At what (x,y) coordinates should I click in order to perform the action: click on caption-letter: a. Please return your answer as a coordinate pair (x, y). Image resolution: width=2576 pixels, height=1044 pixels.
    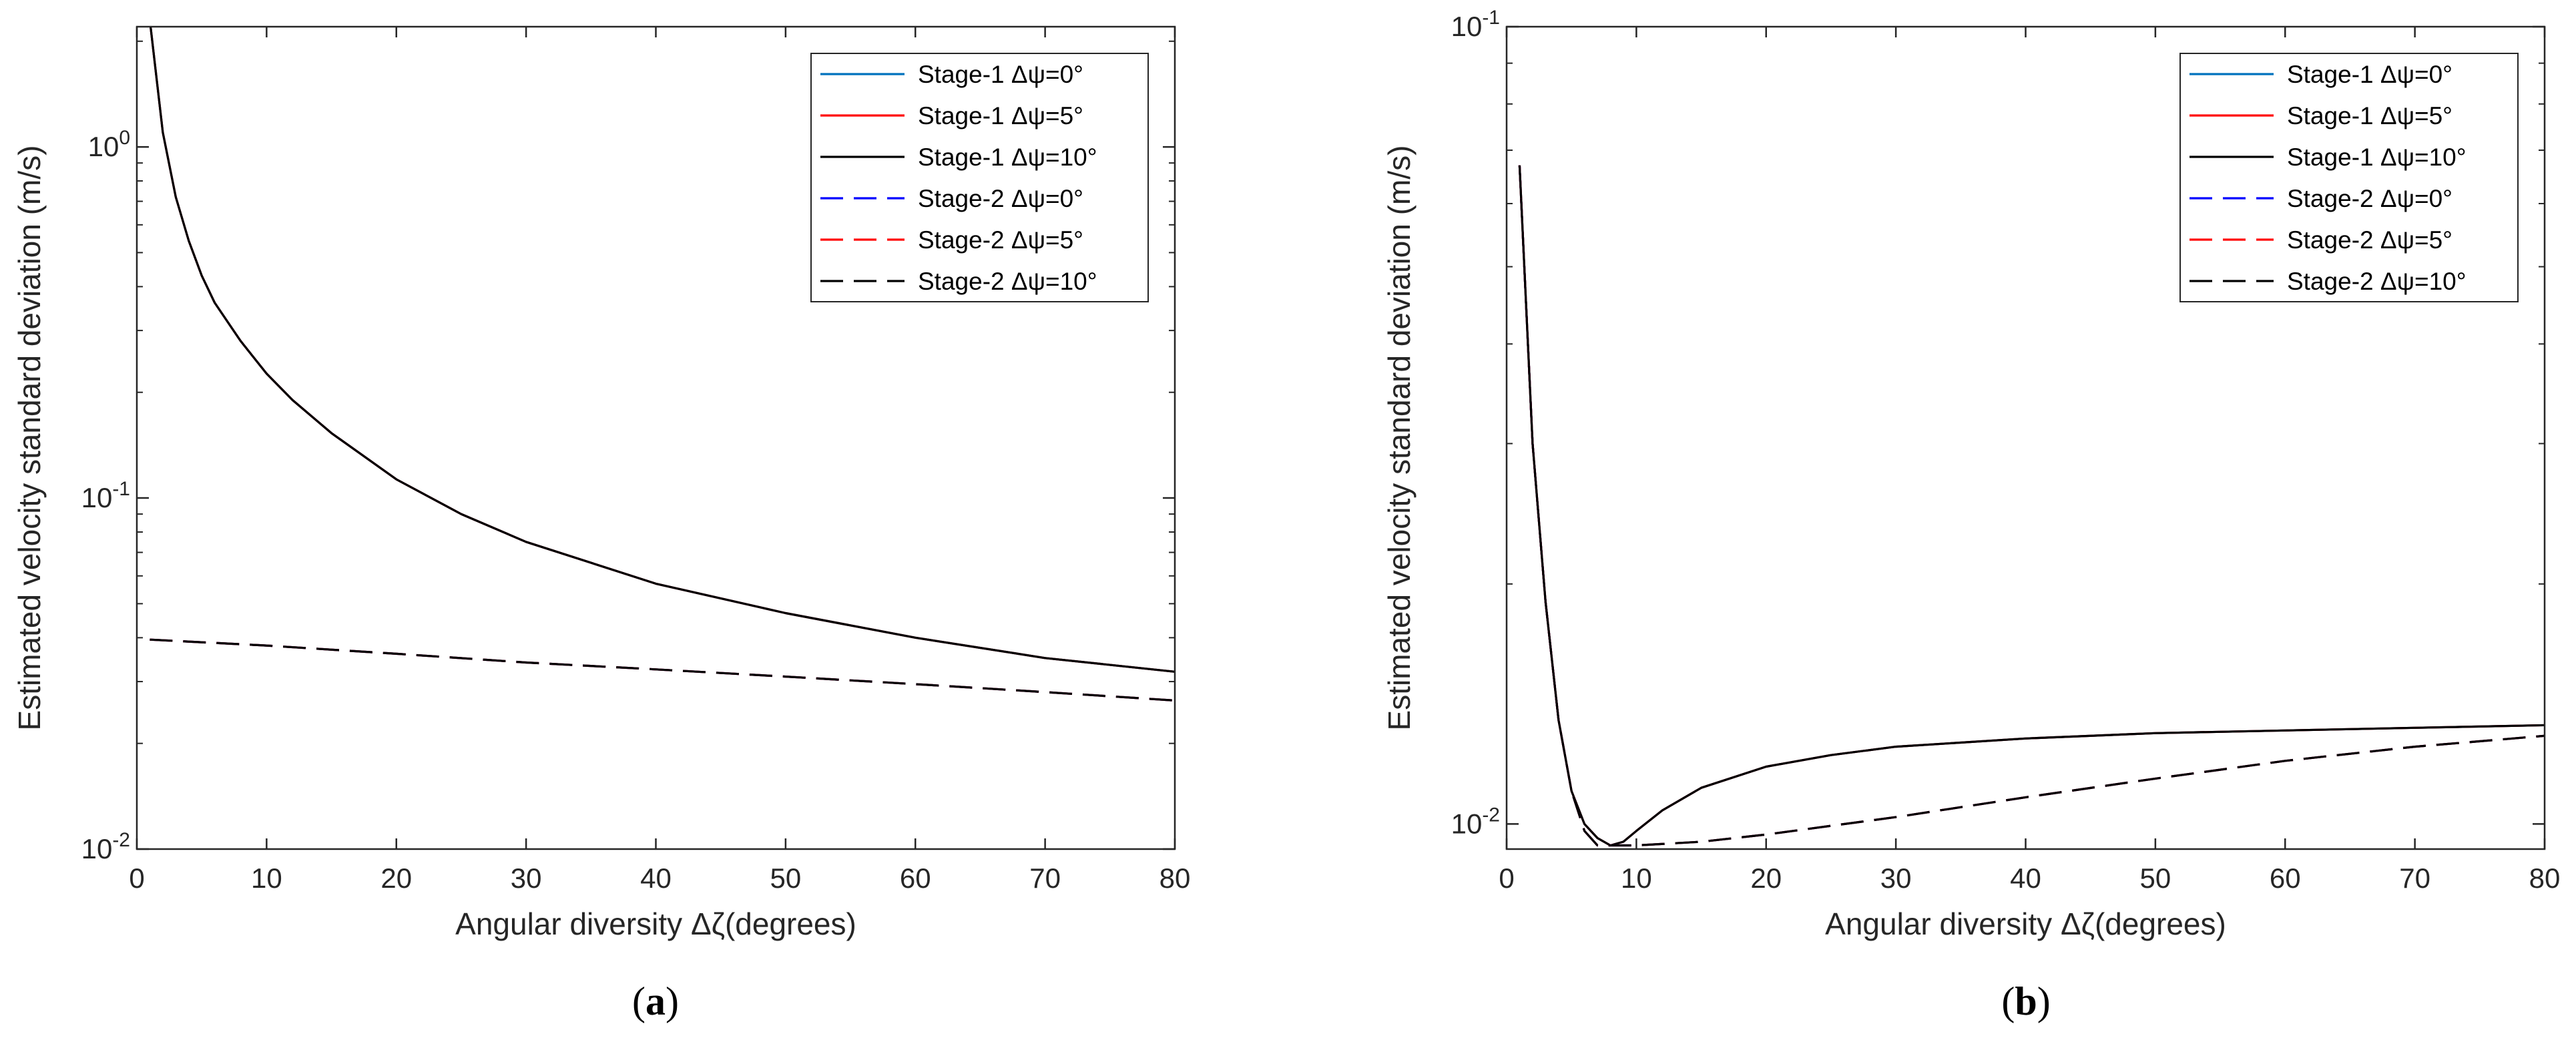
    Looking at the image, I should click on (656, 1001).